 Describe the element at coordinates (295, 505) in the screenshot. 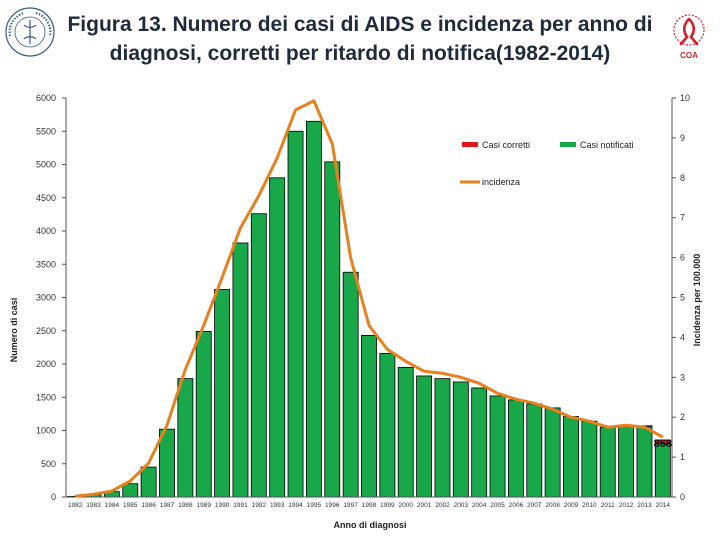

I see `x-tick-label: 1994` at that location.